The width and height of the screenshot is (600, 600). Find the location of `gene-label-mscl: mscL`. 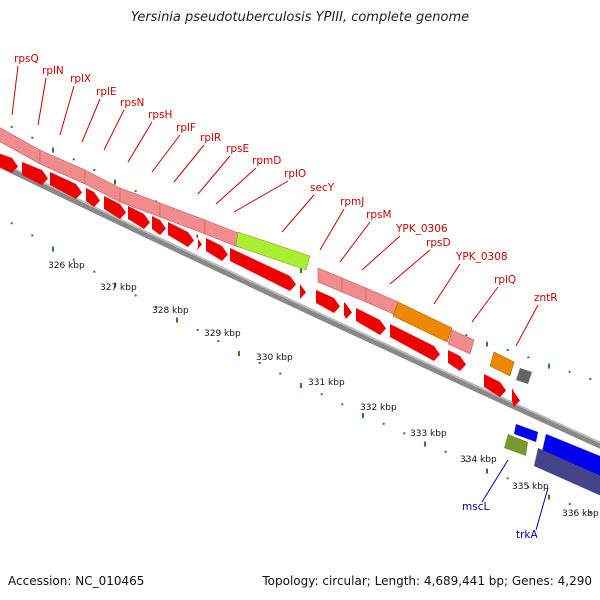

gene-label-mscl: mscL is located at coordinates (475, 507).